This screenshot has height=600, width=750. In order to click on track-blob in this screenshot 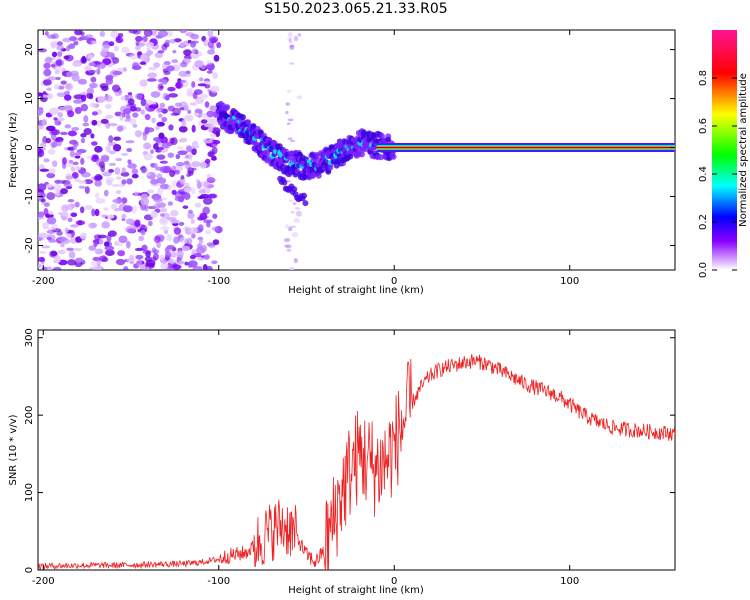, I will do `click(227, 107)`.